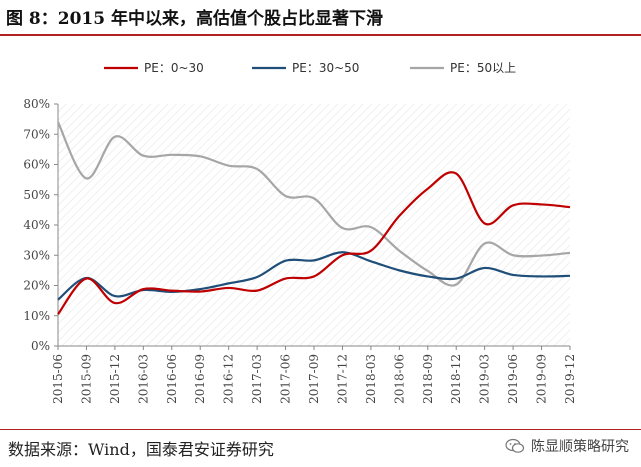 This screenshot has height=467, width=641. I want to click on title-rule, so click(320, 35).